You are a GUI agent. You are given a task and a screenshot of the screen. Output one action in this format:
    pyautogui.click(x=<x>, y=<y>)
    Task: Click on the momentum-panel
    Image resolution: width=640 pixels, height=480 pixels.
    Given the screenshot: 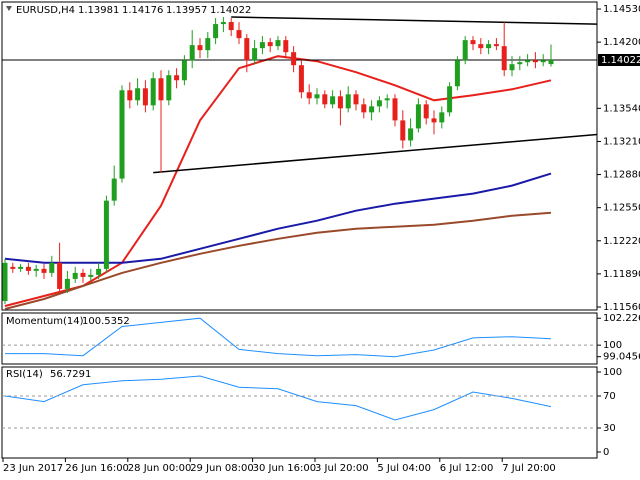 What is the action you would take?
    pyautogui.click(x=299, y=338)
    